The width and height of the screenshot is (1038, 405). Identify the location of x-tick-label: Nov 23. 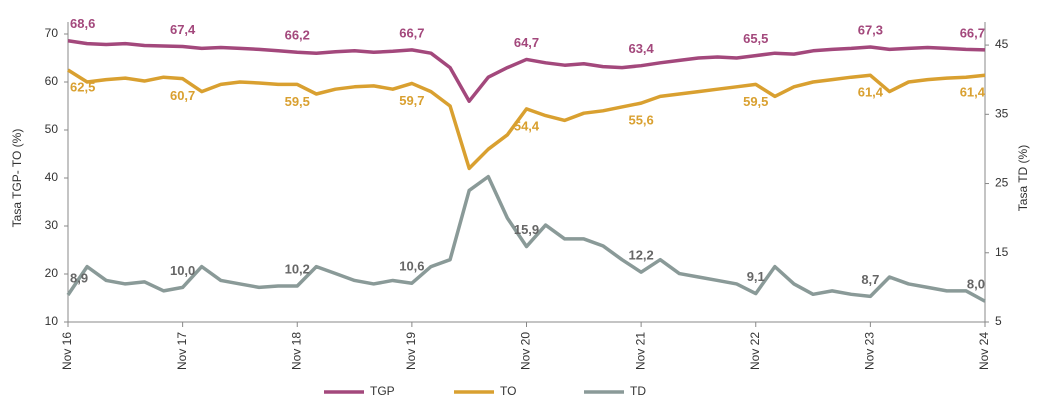
(870, 351).